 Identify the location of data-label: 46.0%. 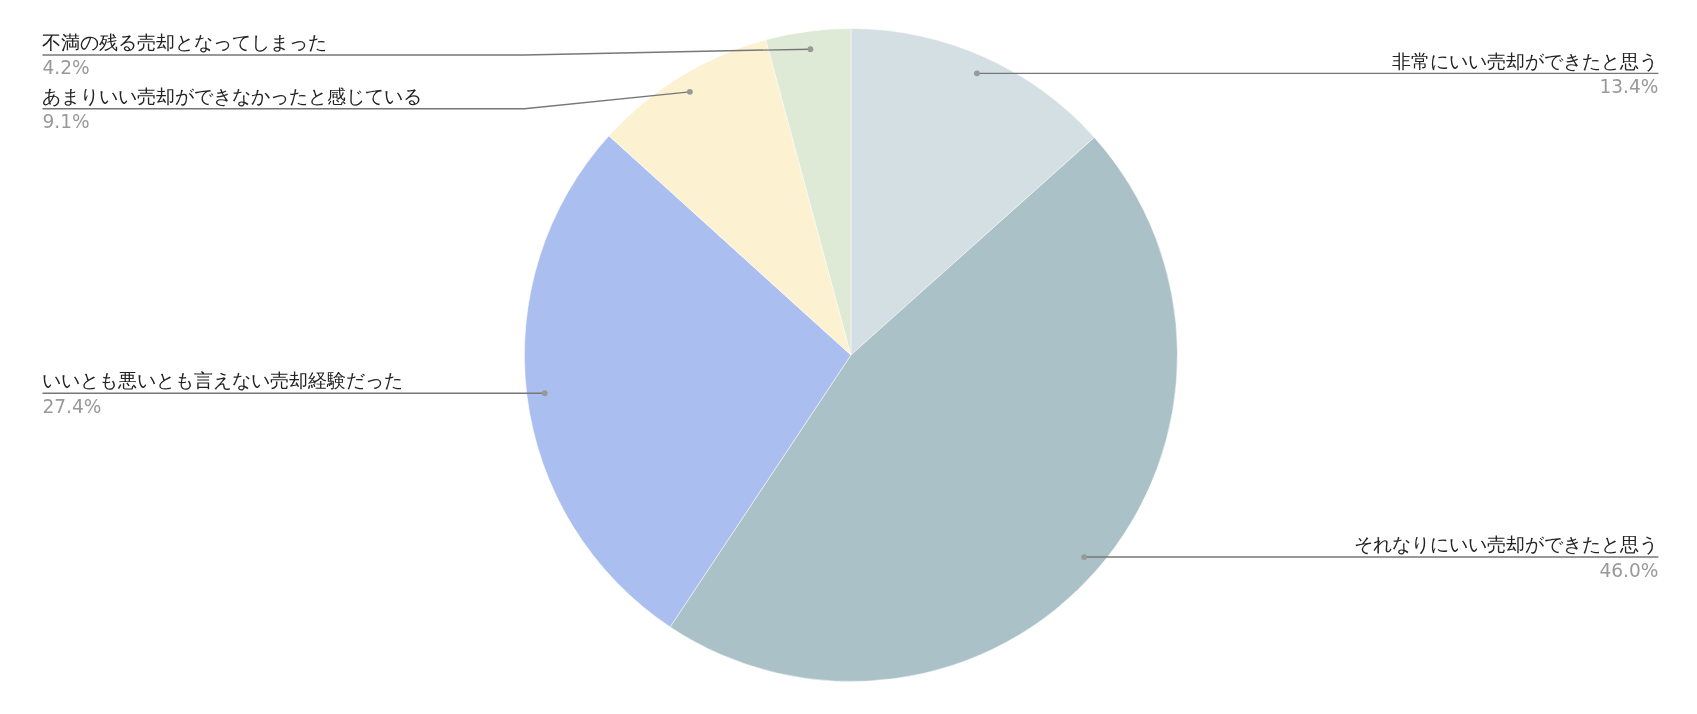
(1629, 570).